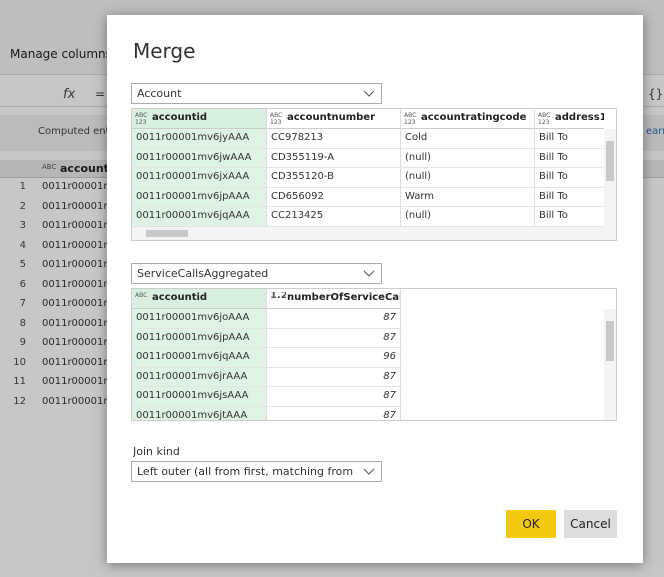 The image size is (664, 577). Describe the element at coordinates (297, 215) in the screenshot. I see `cell-text: CC213425` at that location.